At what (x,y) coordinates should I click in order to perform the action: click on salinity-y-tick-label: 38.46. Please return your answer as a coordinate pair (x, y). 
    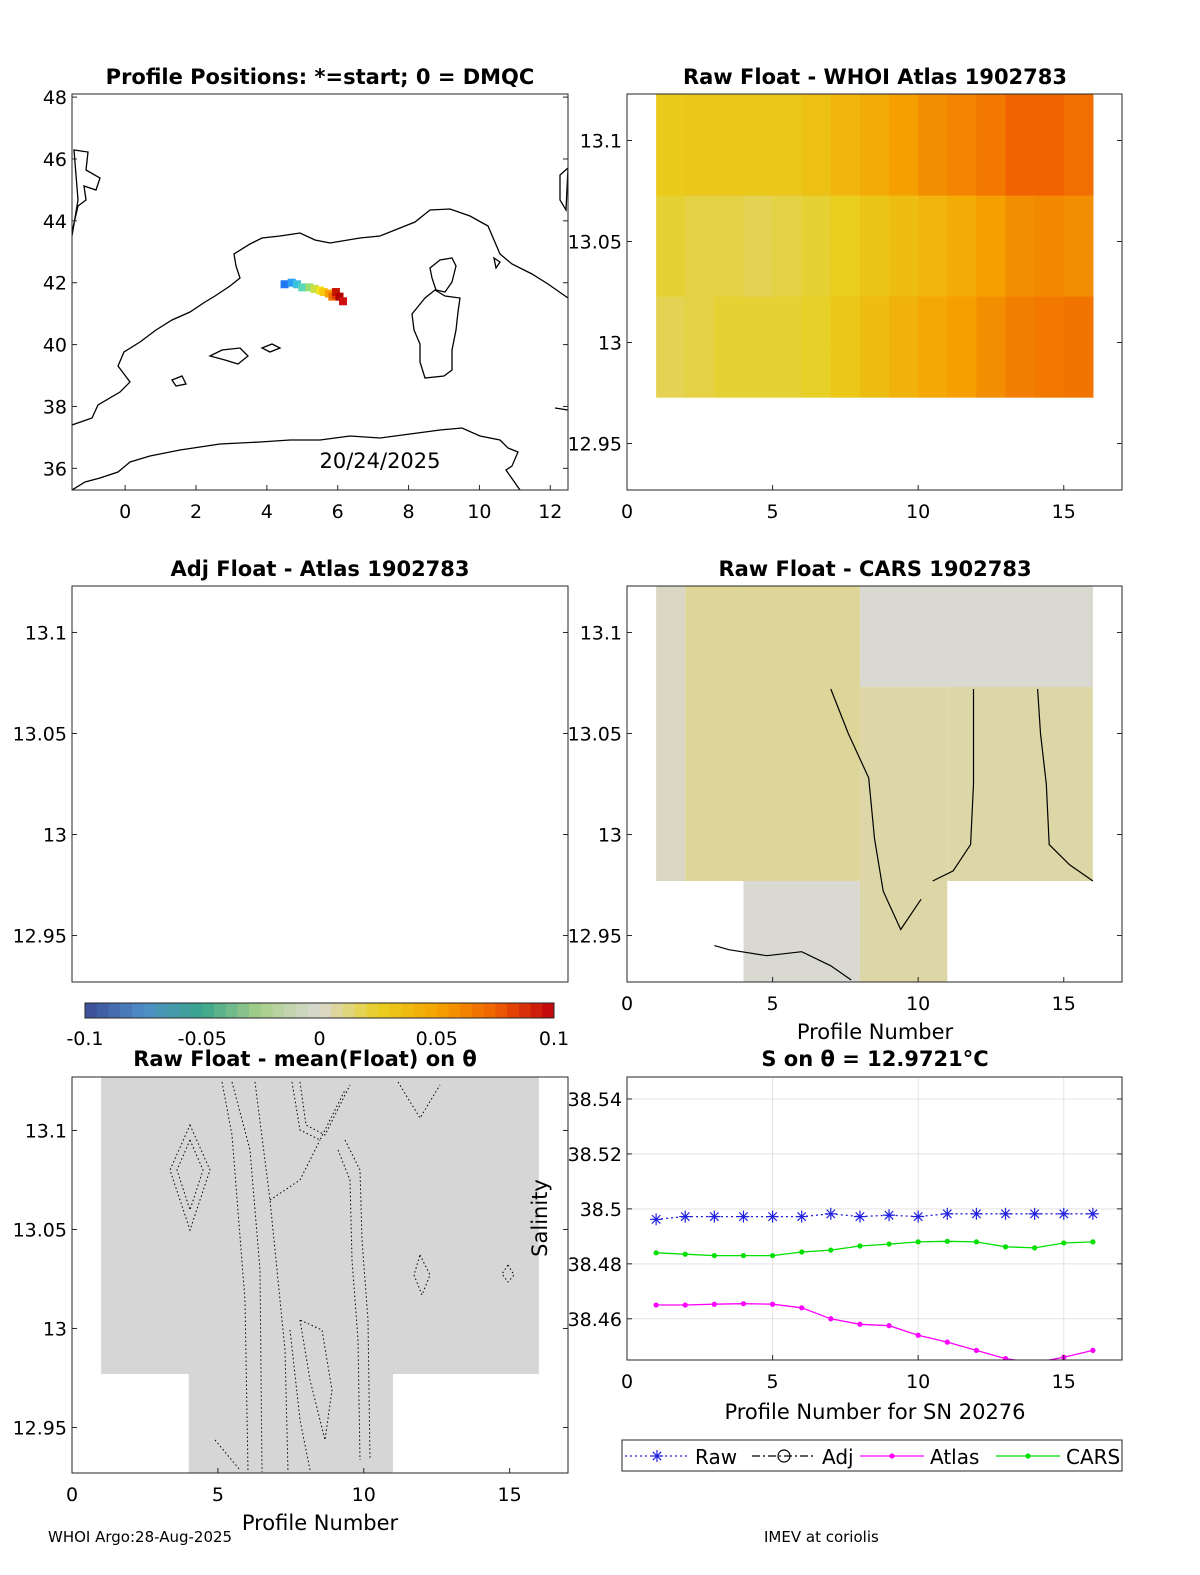
    Looking at the image, I should click on (595, 1320).